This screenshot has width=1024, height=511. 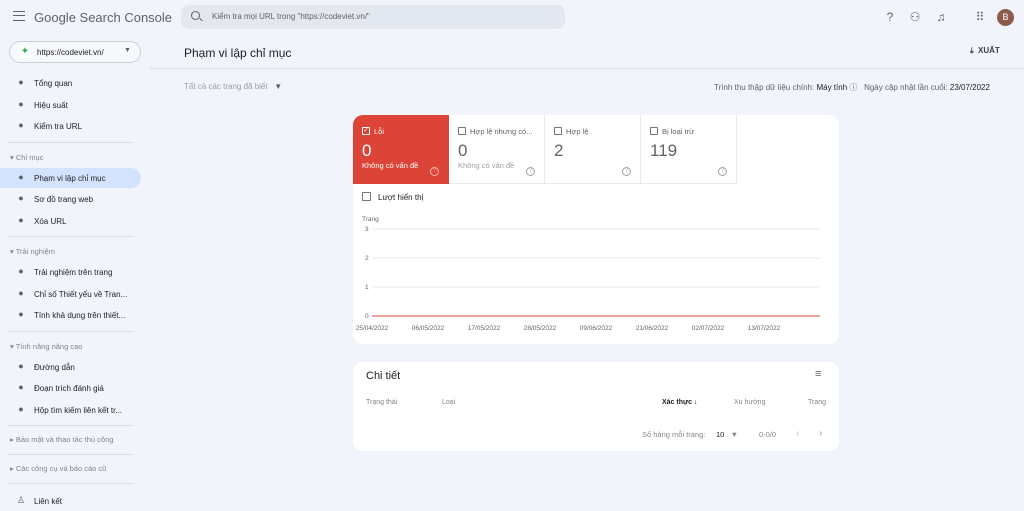 I want to click on home-icon: ●, so click(x=21, y=82).